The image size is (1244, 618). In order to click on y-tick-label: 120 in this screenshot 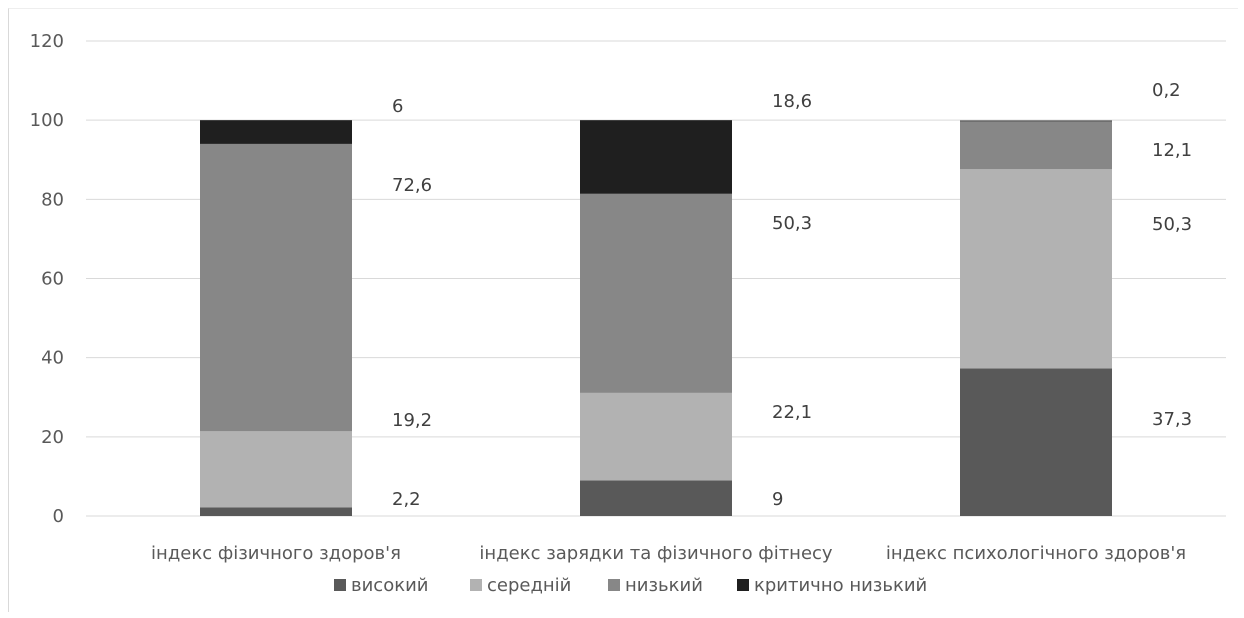, I will do `click(47, 41)`.